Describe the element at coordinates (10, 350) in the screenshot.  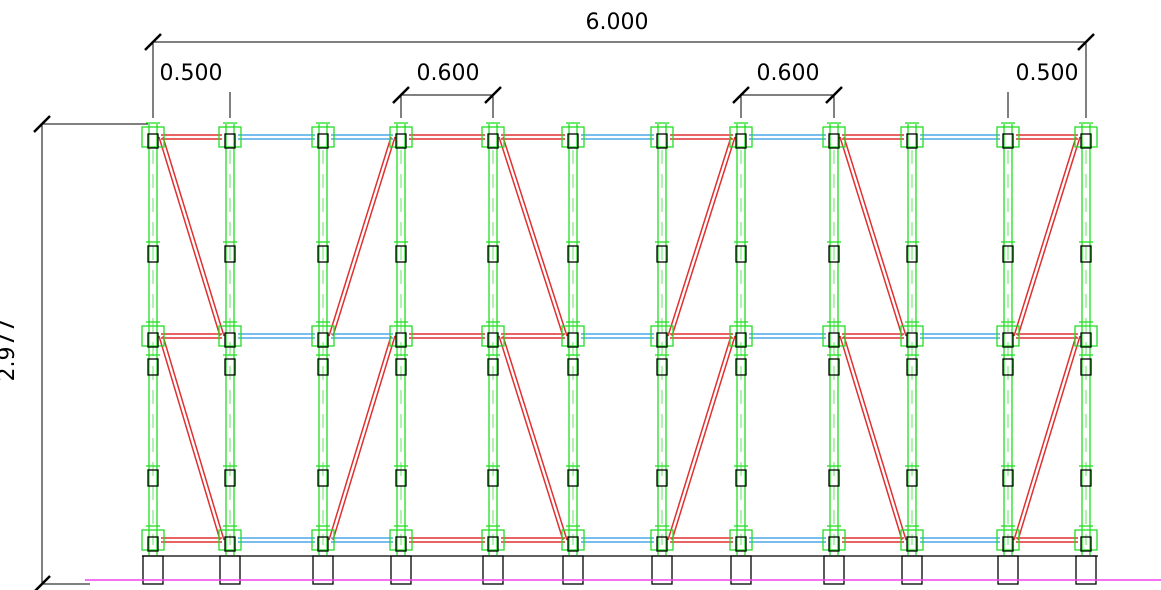
I see `dim-height: 2.977` at that location.